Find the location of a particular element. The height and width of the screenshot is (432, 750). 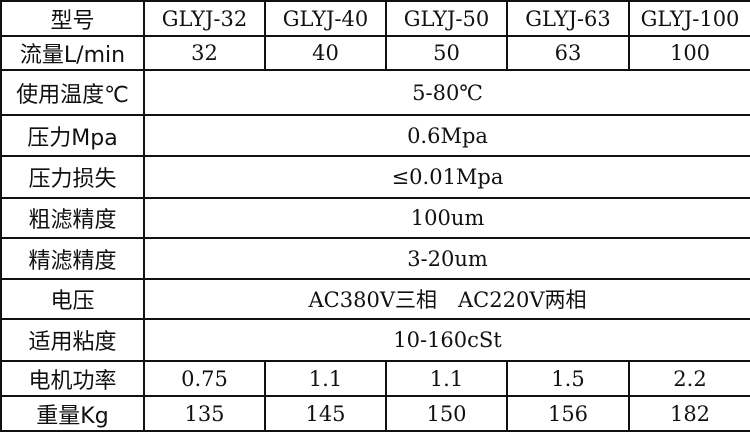

value-cell: 2.2 is located at coordinates (689, 378).